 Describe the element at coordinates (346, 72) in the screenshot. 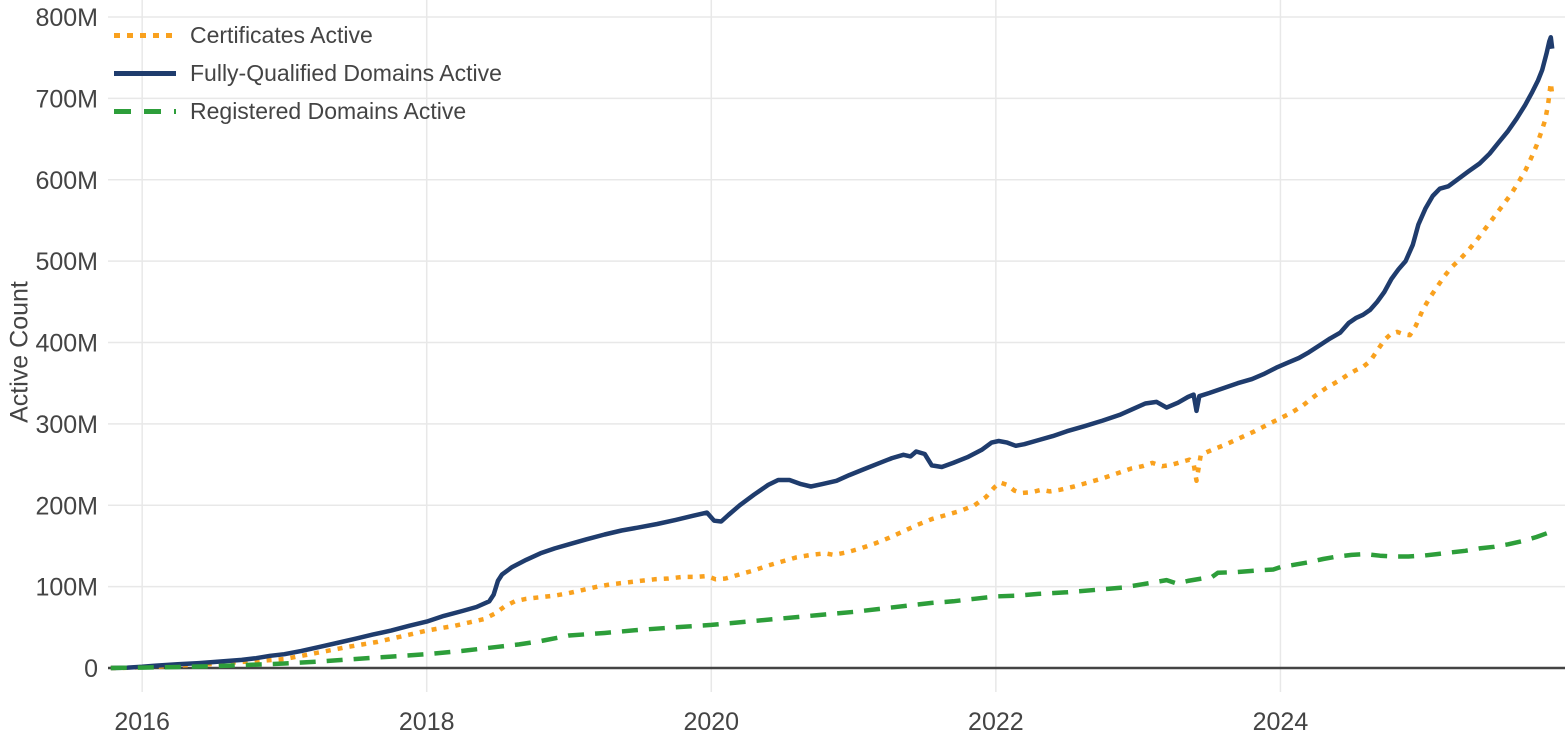

I see `legend-label: Fully-Qualified Domains Active` at that location.